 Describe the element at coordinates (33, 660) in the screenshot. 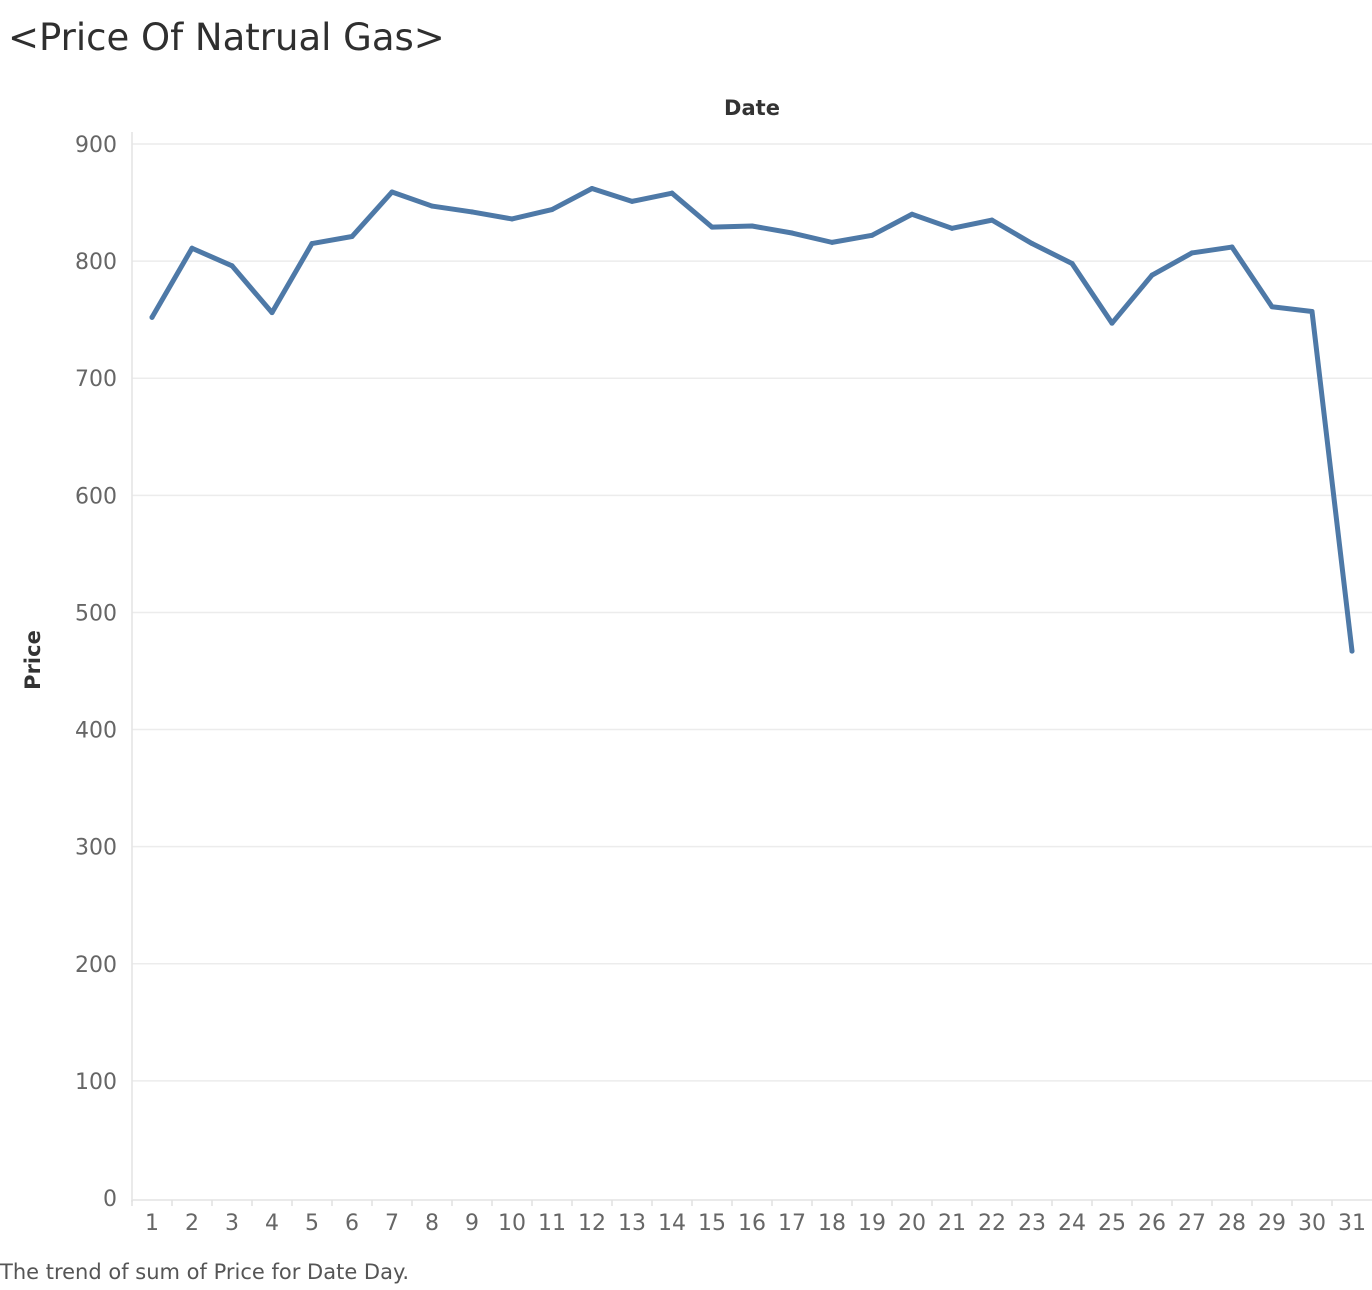

I see `y-axis-title: Price` at that location.